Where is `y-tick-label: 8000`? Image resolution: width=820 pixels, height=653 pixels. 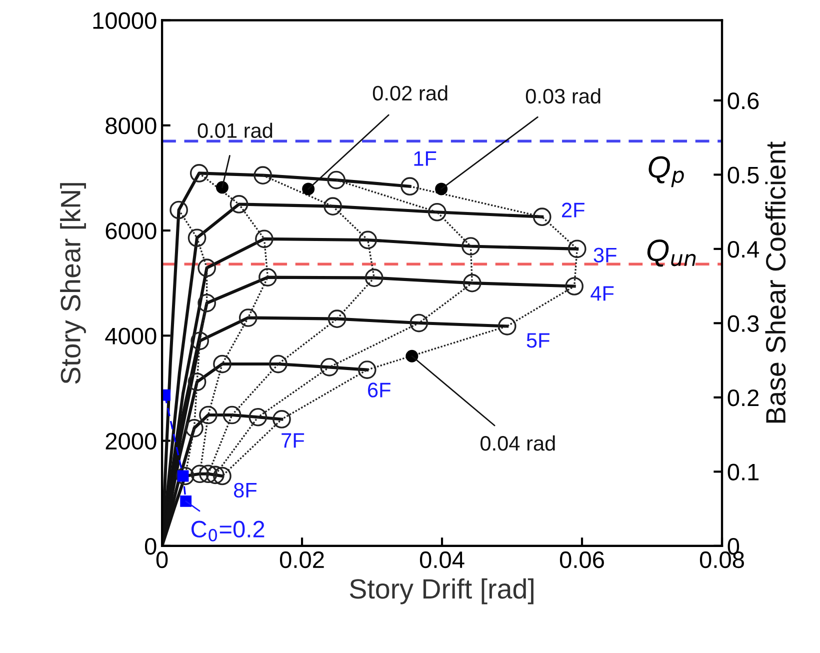 y-tick-label: 8000 is located at coordinates (131, 125).